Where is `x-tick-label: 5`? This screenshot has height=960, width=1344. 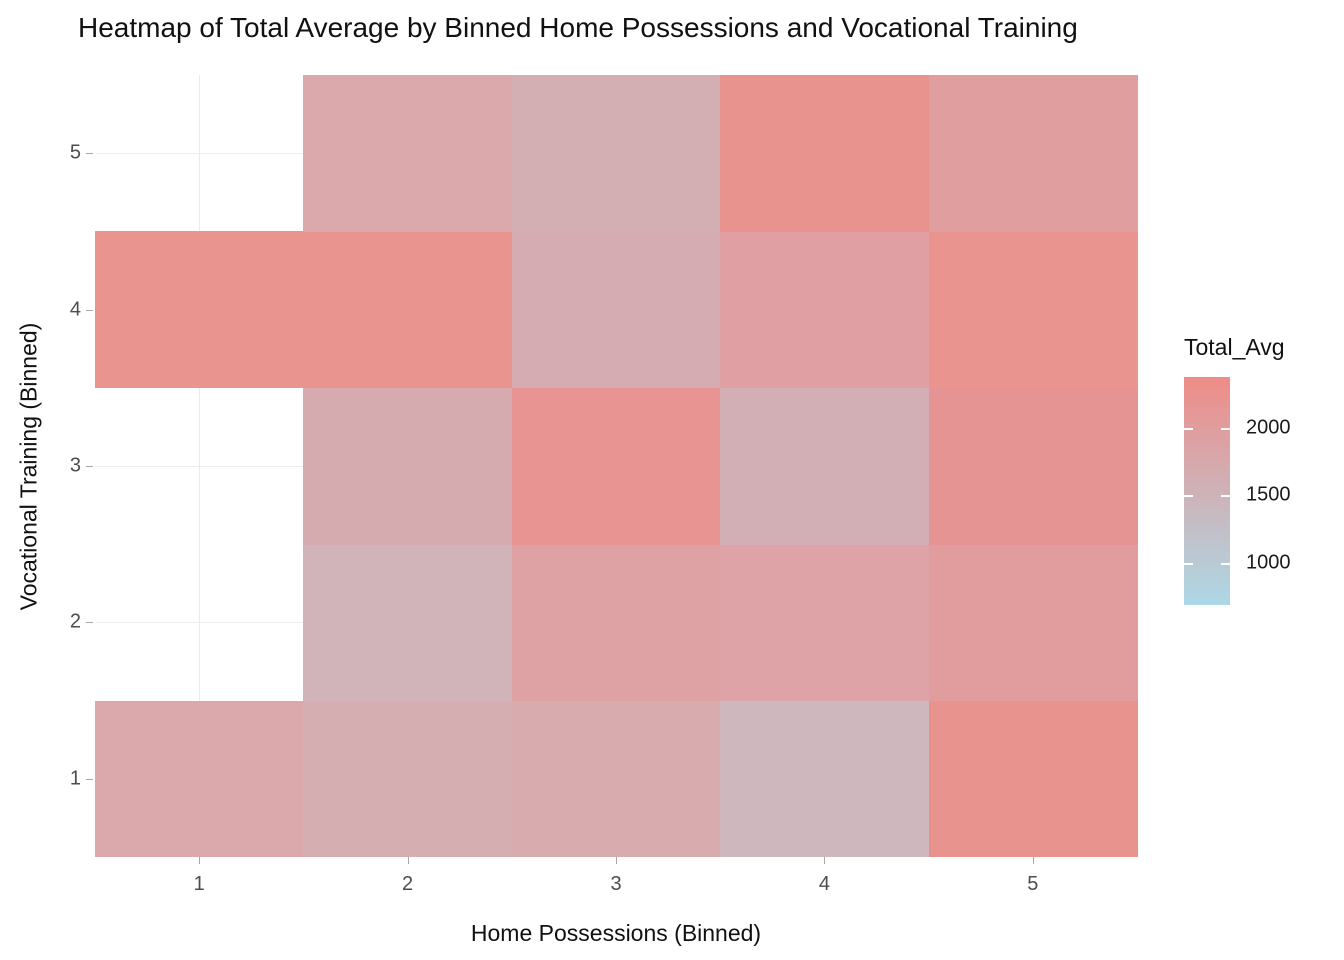 x-tick-label: 5 is located at coordinates (1033, 884).